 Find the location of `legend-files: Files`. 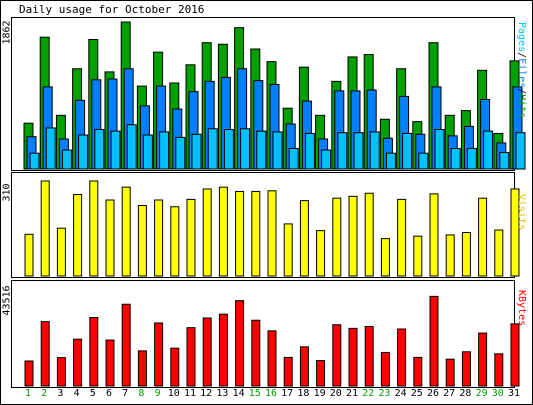

legend-files: Files is located at coordinates (521, 73).